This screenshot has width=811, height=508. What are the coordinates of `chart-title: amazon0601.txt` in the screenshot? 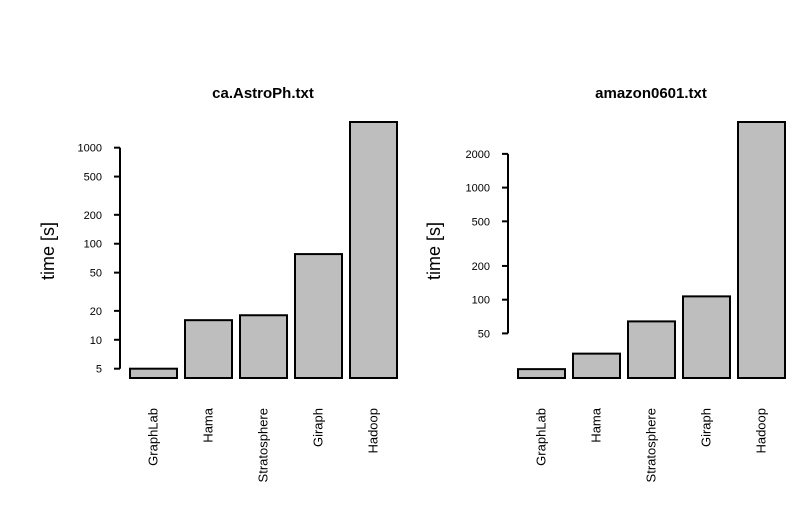 It's located at (651, 93).